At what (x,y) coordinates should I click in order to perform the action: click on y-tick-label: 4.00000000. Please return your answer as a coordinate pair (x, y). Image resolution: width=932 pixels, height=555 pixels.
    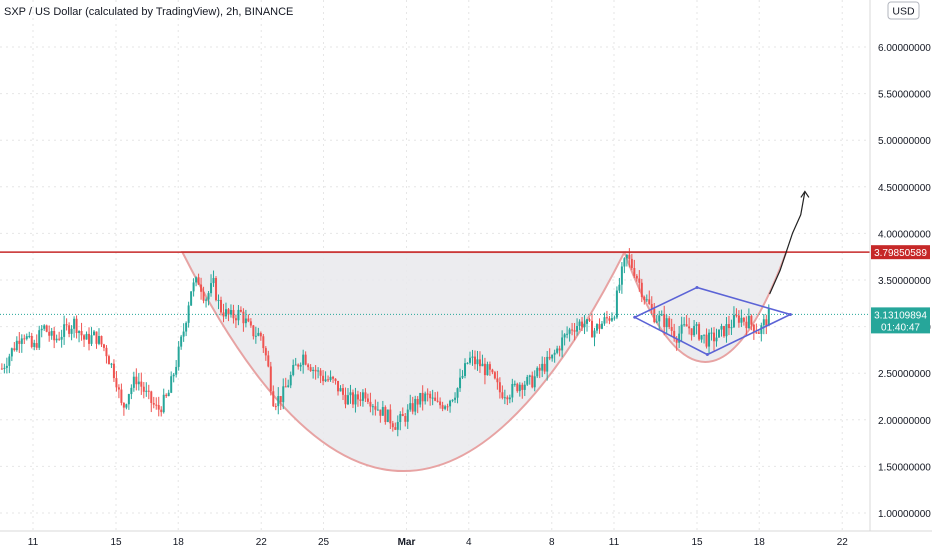
    Looking at the image, I should click on (904, 234).